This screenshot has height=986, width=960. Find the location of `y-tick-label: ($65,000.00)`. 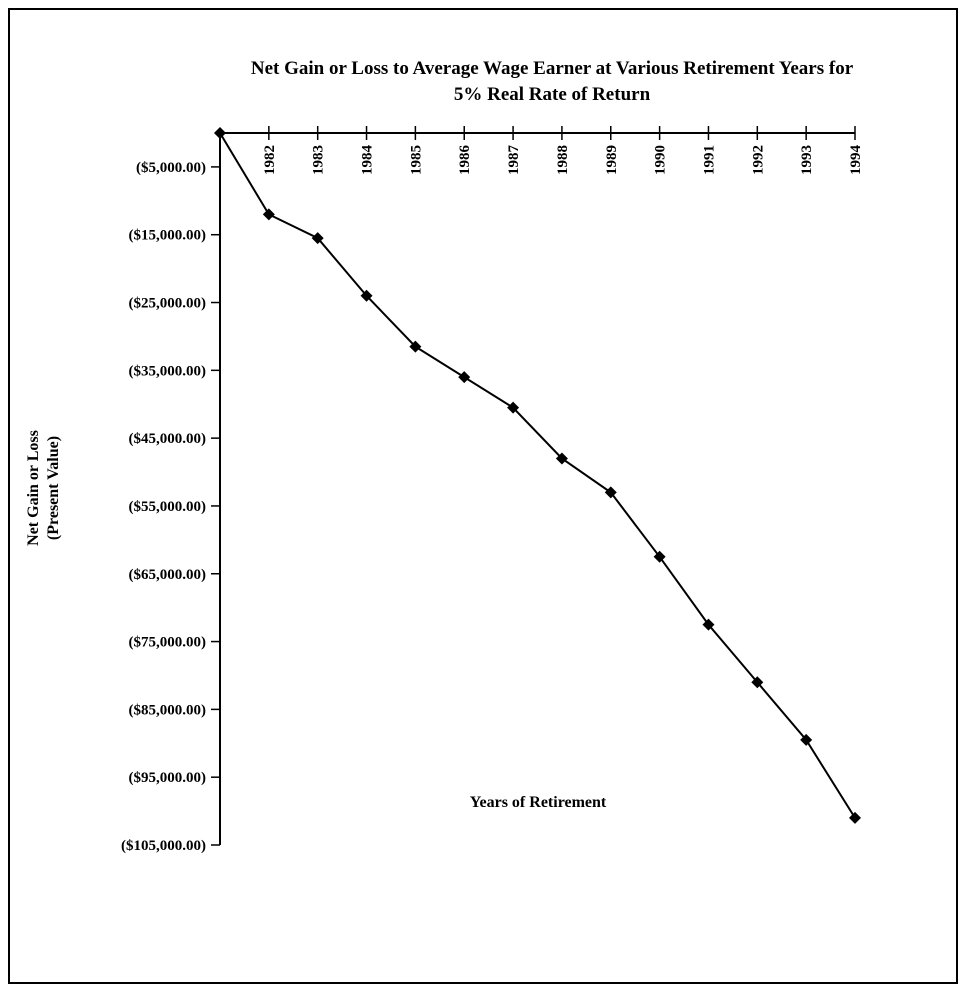

y-tick-label: ($65,000.00) is located at coordinates (168, 575).